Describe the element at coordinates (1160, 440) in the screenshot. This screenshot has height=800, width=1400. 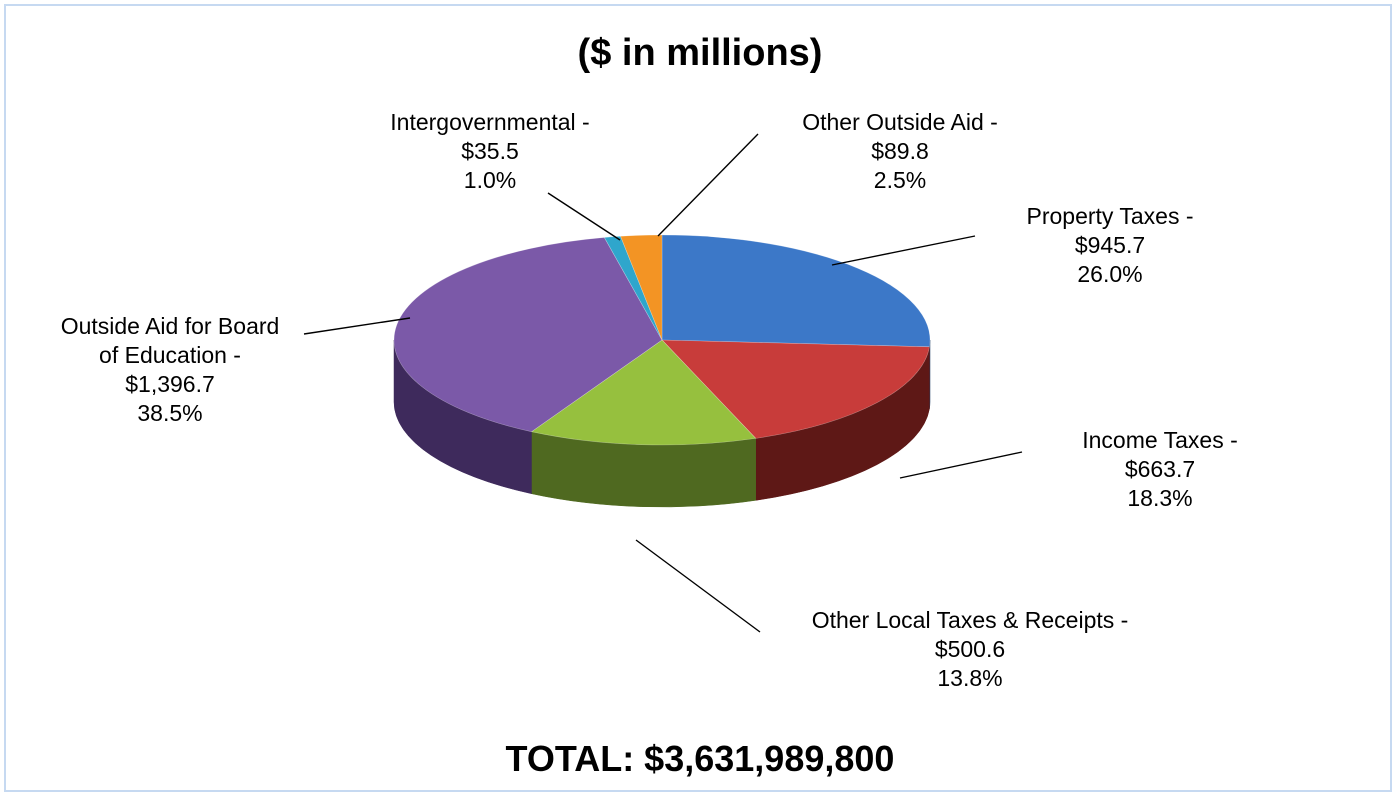
I see `label-name: Income Taxes -` at that location.